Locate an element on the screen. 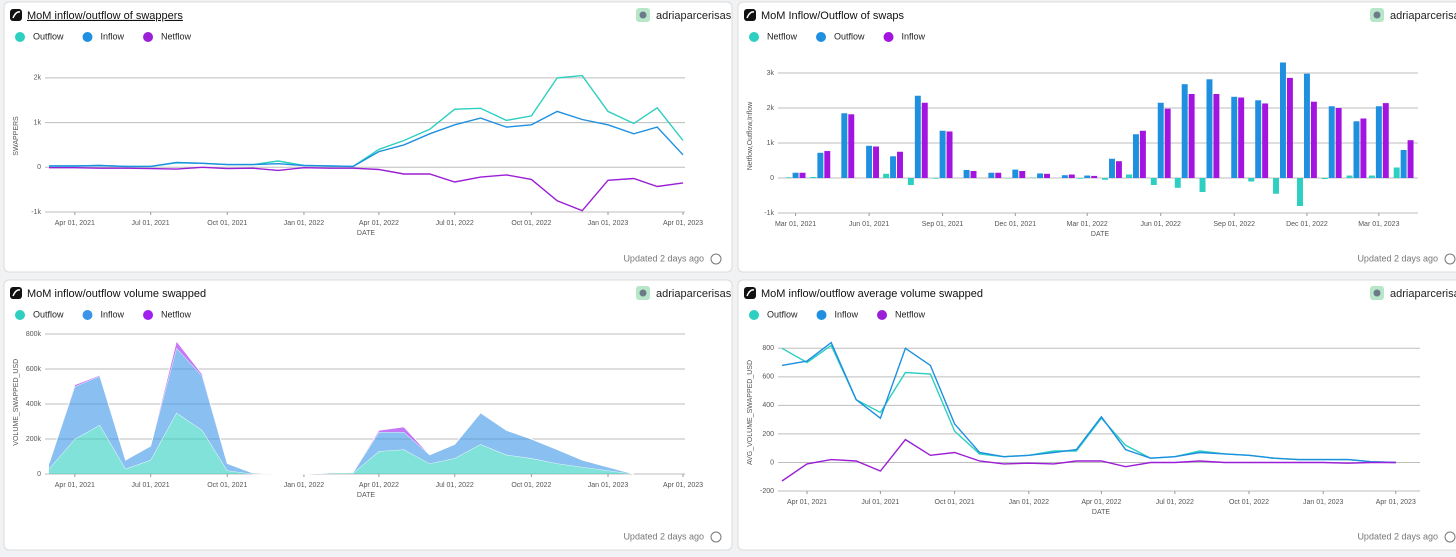  updated-note: Updated 2 days ago is located at coordinates (663, 536).